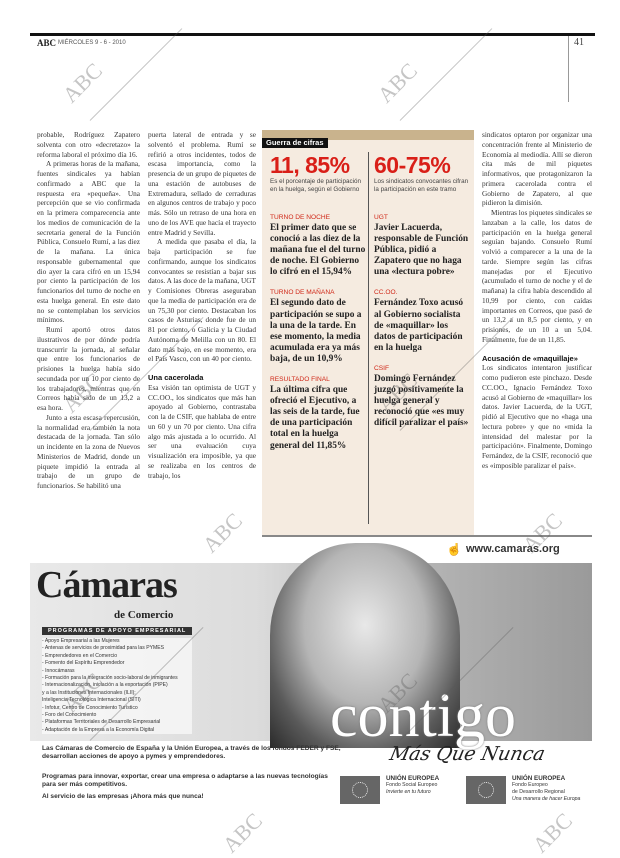 The image size is (620, 858). I want to click on article-bottom-rule, so click(427, 536).